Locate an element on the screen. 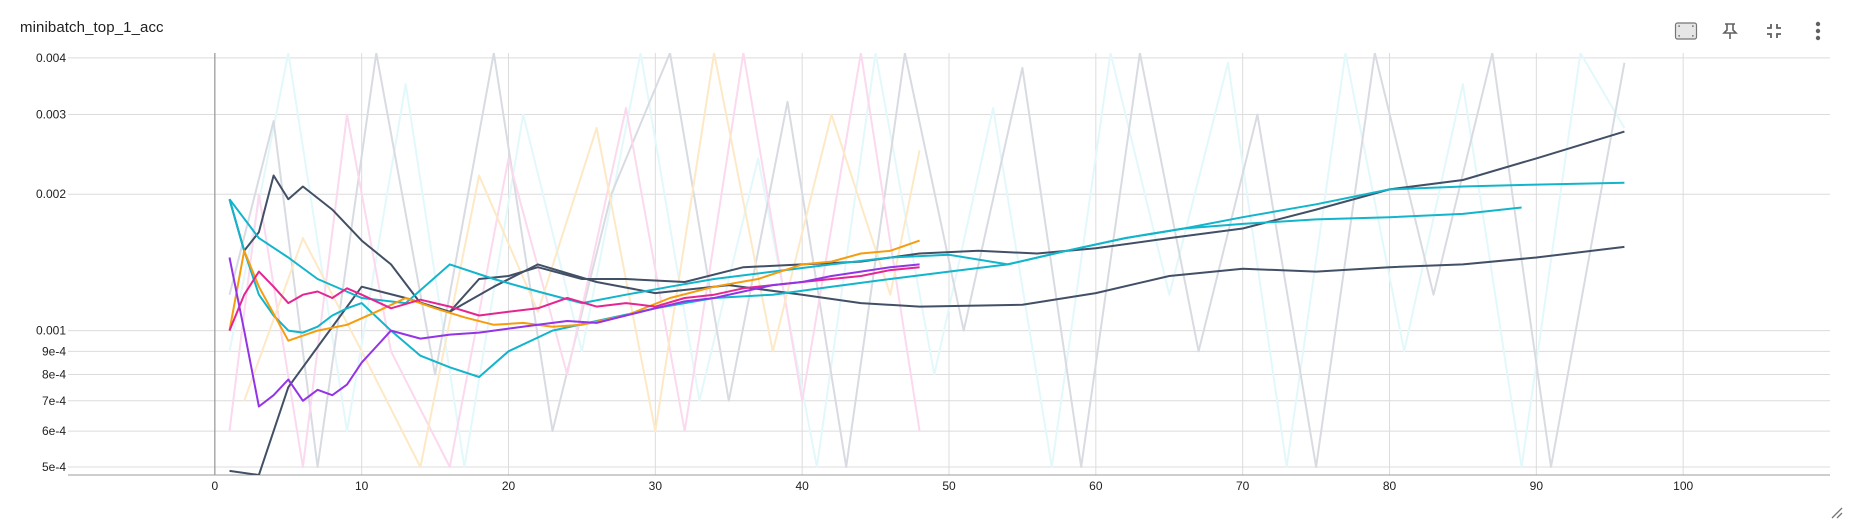 Image resolution: width=1849 pixels, height=525 pixels. y-tick-label: 5e-4 is located at coordinates (54, 467).